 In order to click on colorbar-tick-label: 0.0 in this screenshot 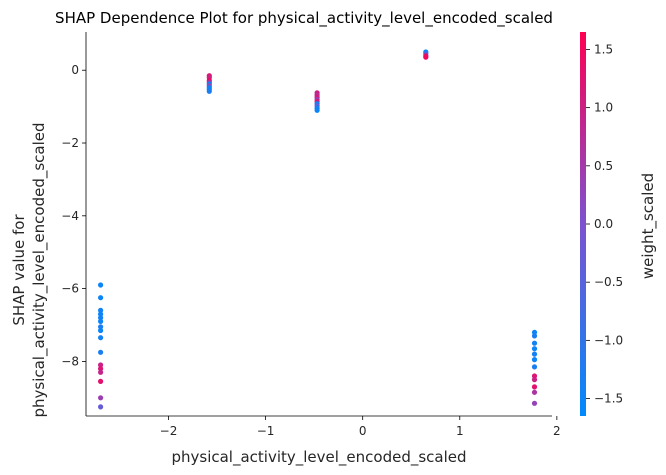, I will do `click(603, 224)`.